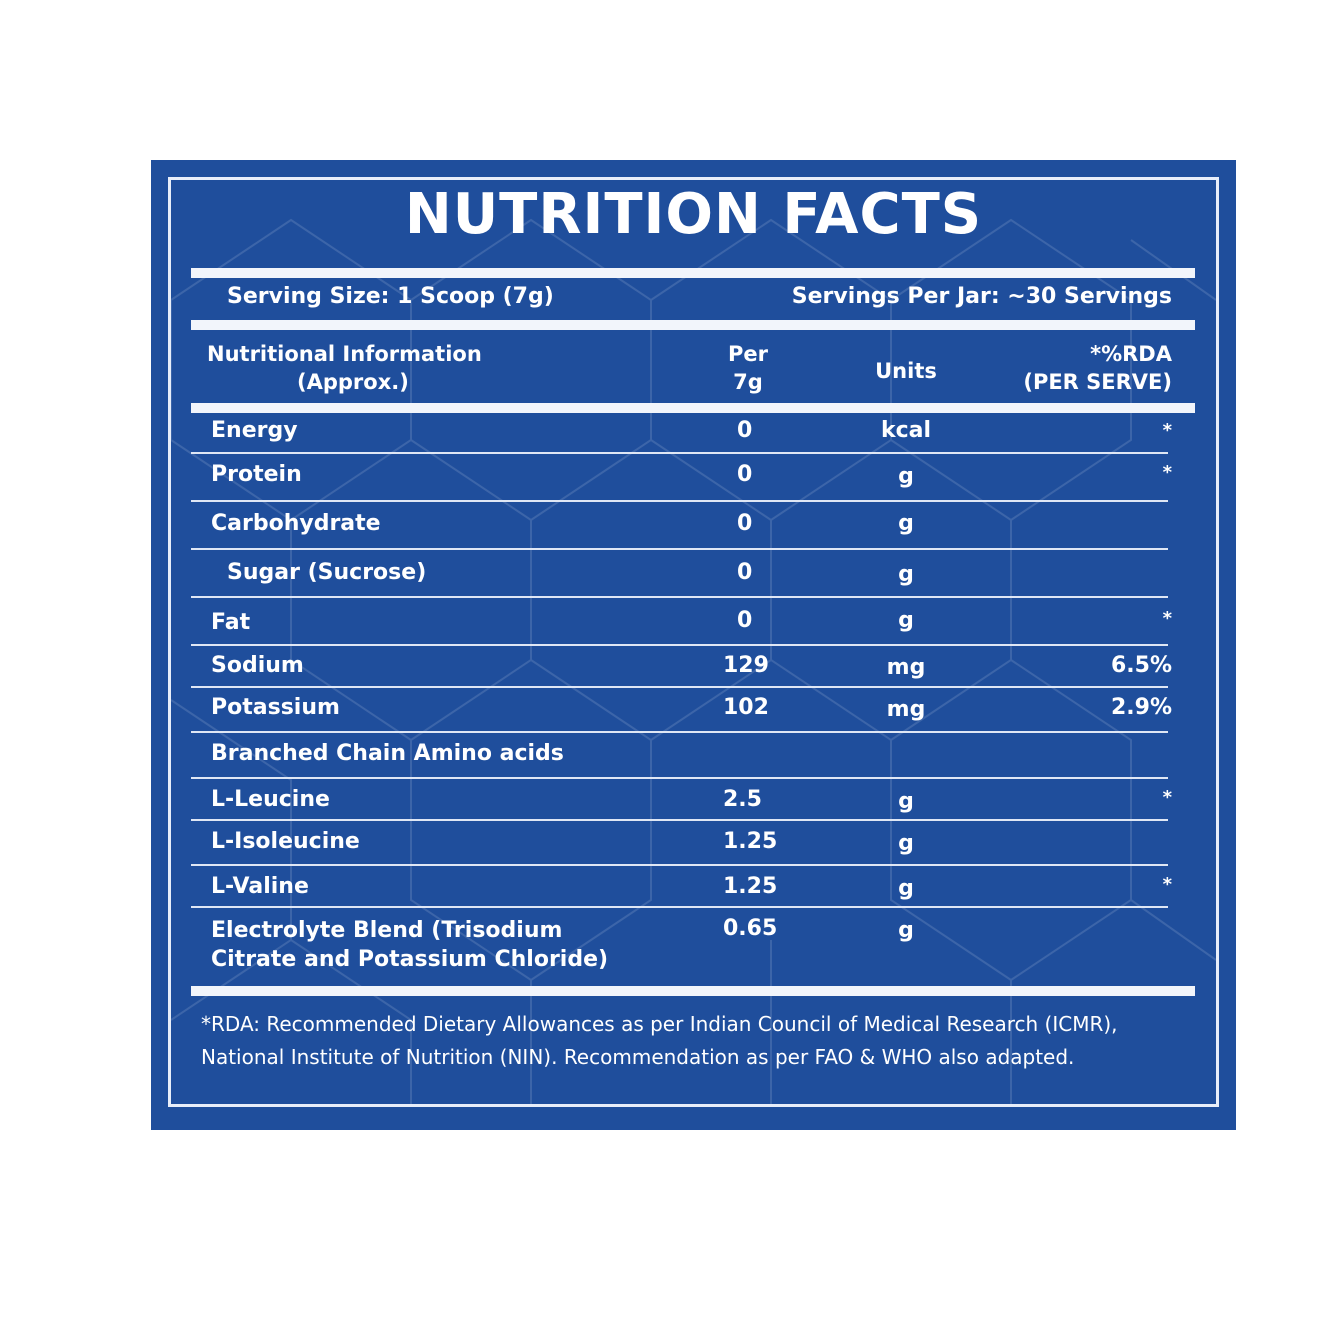 The image size is (1340, 1340). What do you see at coordinates (1167, 618) in the screenshot?
I see `row-rda-fat: *` at bounding box center [1167, 618].